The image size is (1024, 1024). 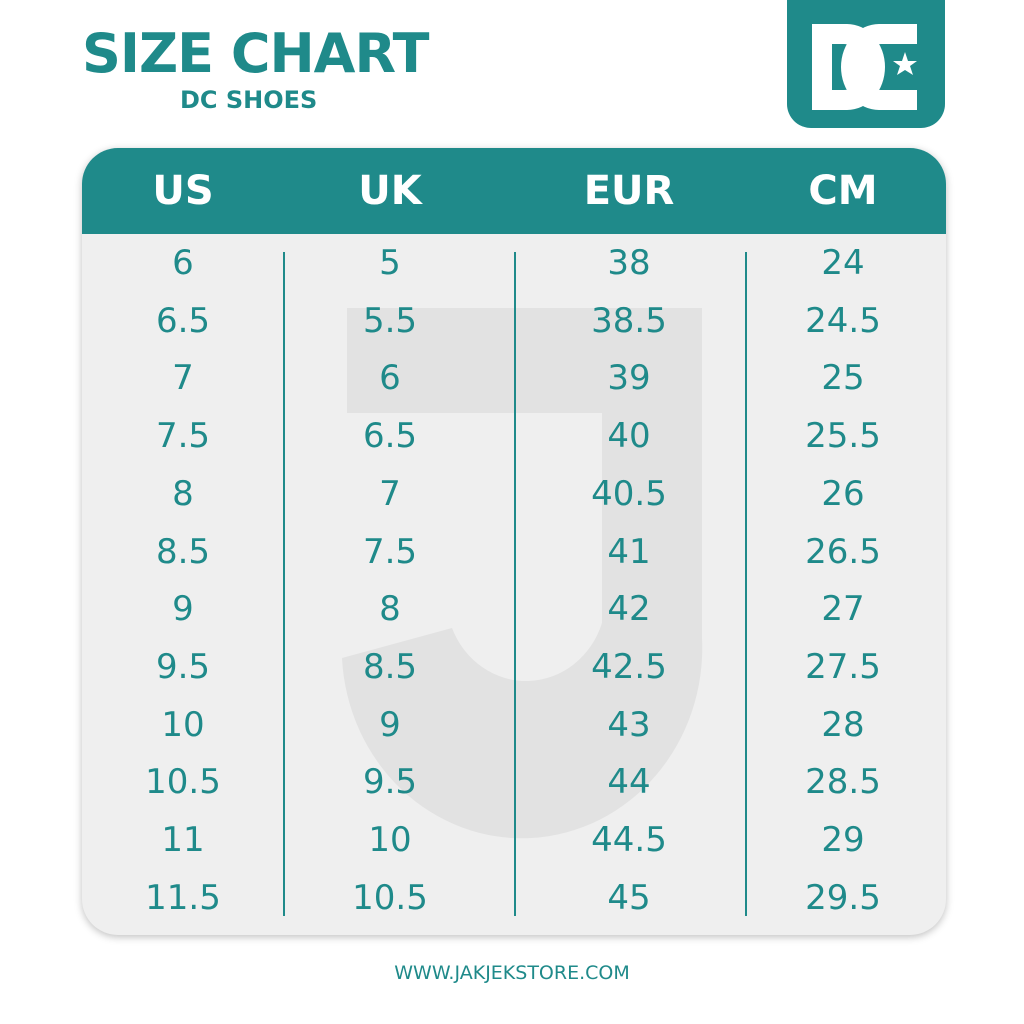 What do you see at coordinates (843, 263) in the screenshot?
I see `size-cell: 24` at bounding box center [843, 263].